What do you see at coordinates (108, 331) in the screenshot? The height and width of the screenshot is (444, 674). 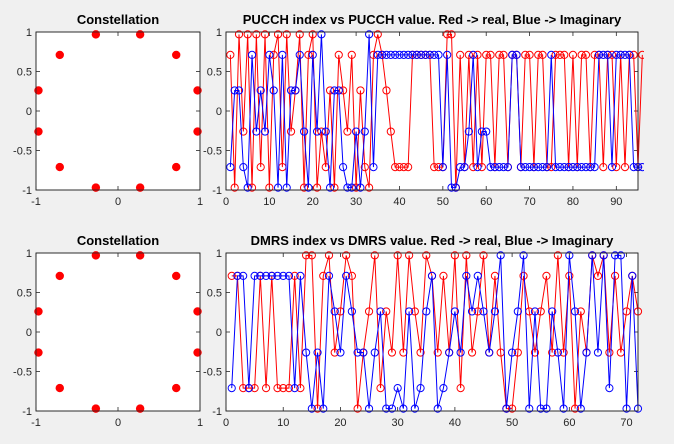 I see `subplot-3: Constellation -1 0 1 -1 -0.5 0 0.5 1` at bounding box center [108, 331].